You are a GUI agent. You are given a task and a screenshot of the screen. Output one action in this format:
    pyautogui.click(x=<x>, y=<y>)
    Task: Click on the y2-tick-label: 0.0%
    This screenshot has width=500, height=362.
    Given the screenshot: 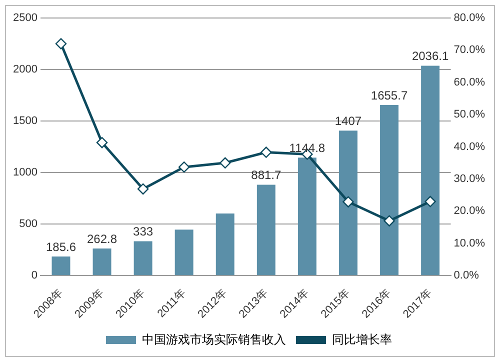 What is the action you would take?
    pyautogui.click(x=467, y=276)
    